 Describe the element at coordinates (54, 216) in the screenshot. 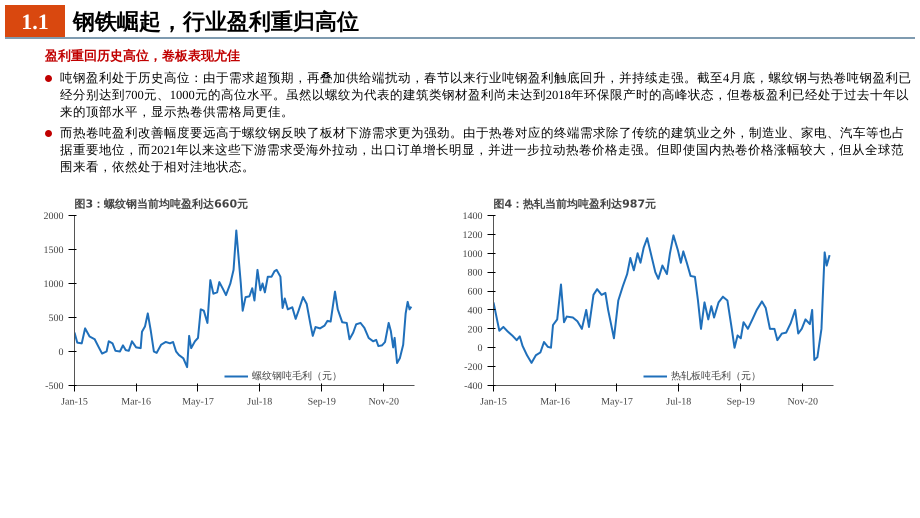

I see `y-tick-label: 2000` at that location.